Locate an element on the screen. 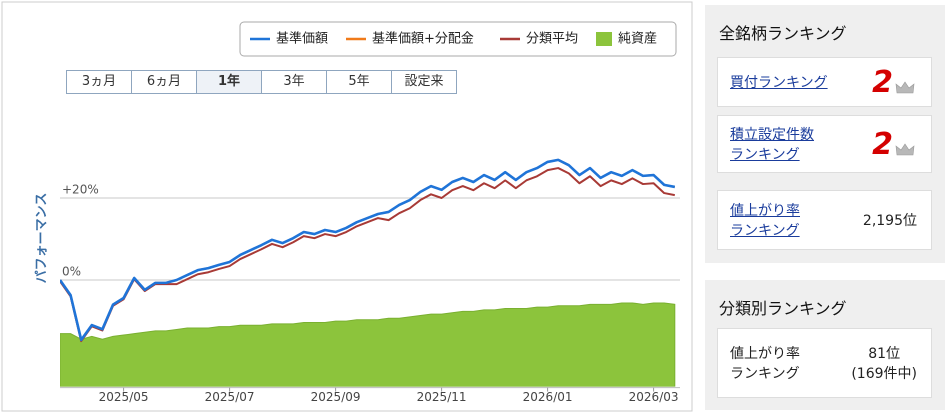  net-assets-area is located at coordinates (368, 344).